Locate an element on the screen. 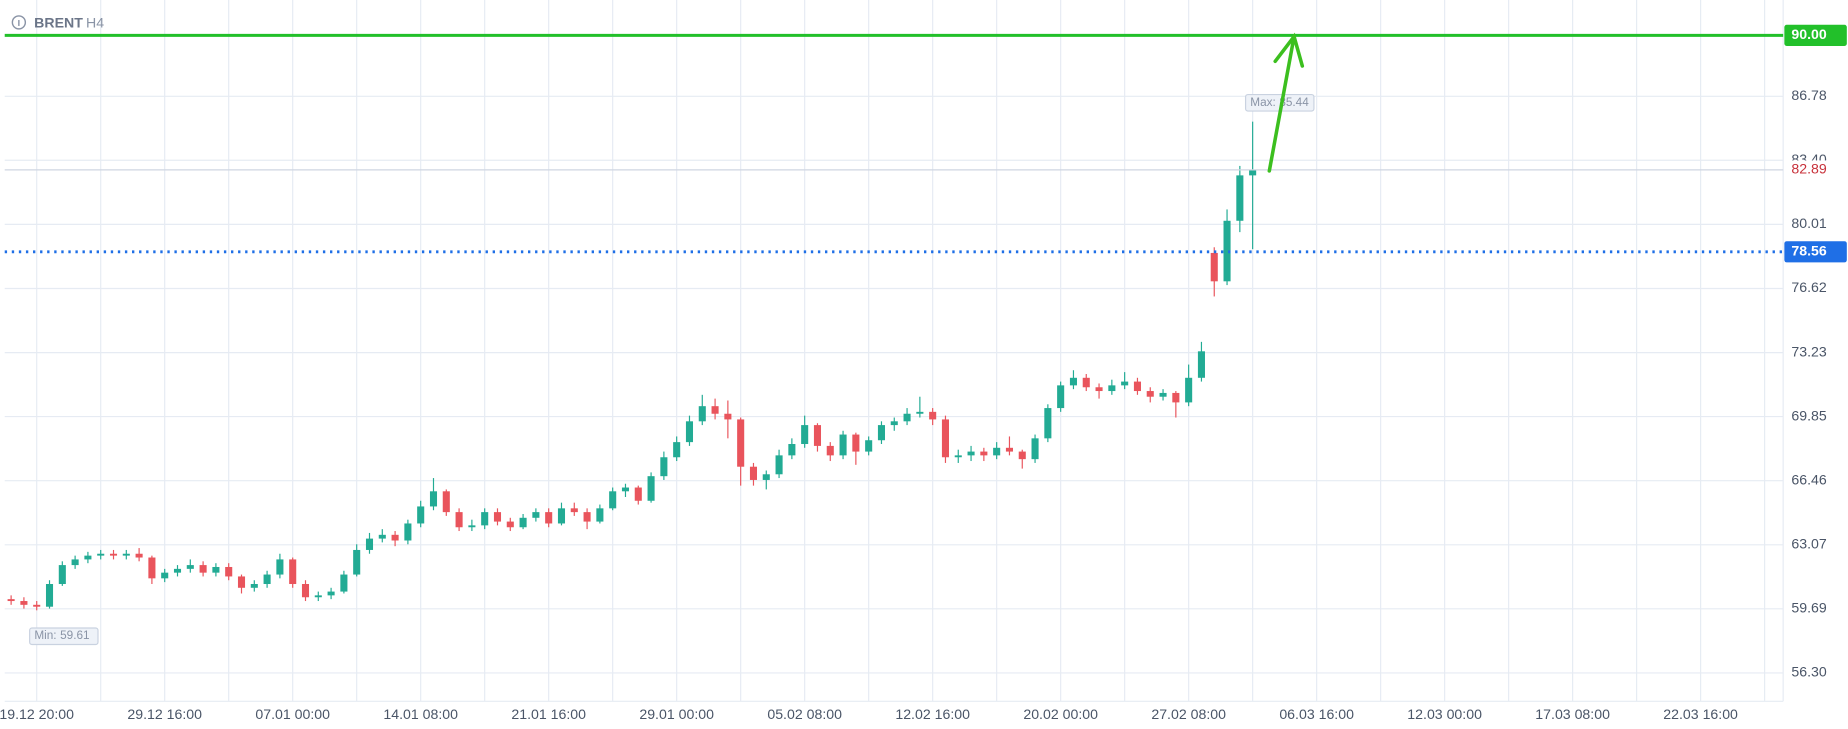 This screenshot has width=1848, height=729. symbol: BRENT is located at coordinates (58, 22).